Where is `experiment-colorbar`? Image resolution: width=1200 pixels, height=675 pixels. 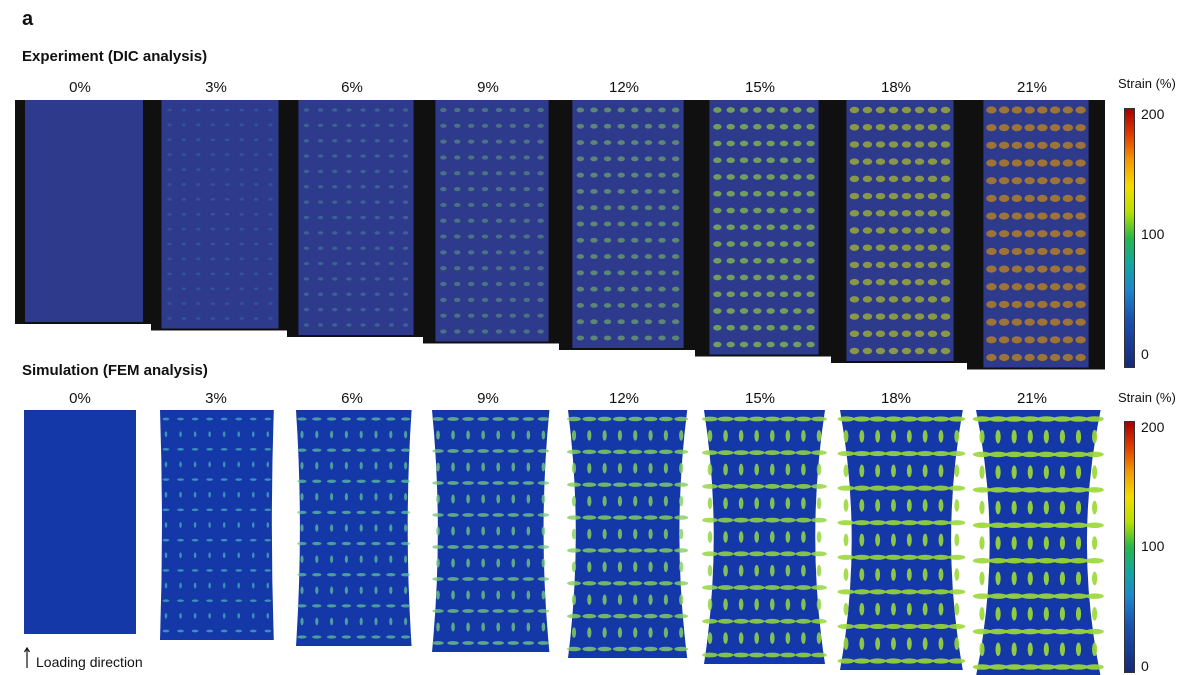 experiment-colorbar is located at coordinates (1129, 238).